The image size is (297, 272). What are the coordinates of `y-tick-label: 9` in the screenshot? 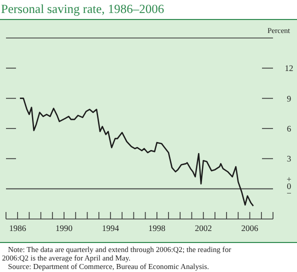 It's located at (289, 98).